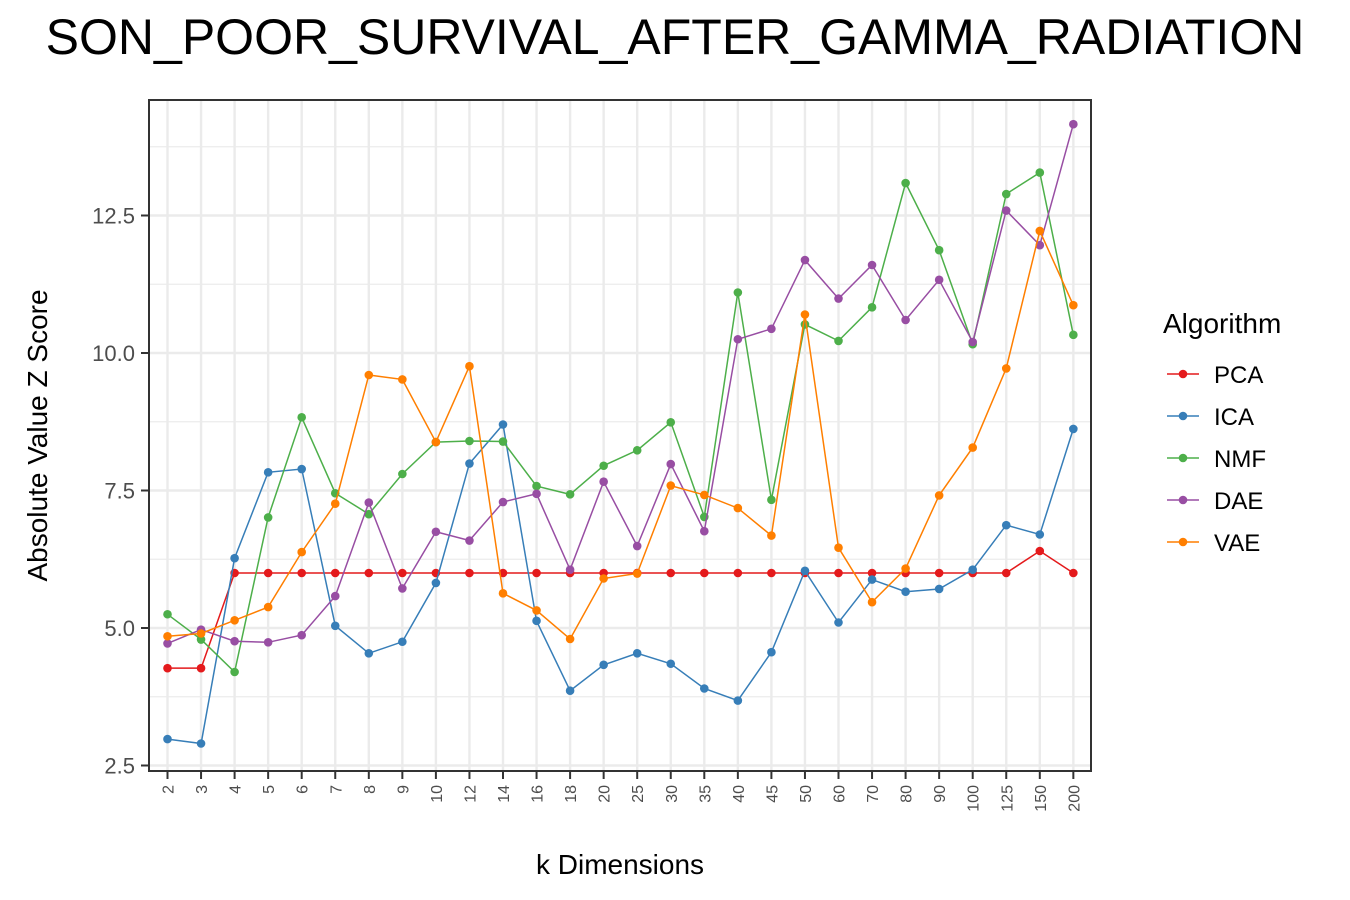 The height and width of the screenshot is (900, 1350). What do you see at coordinates (1215, 375) in the screenshot?
I see `legend-item-pca: PCA` at bounding box center [1215, 375].